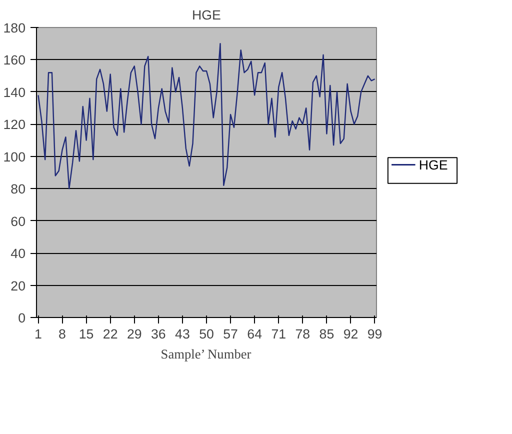  What do you see at coordinates (230, 334) in the screenshot?
I see `x-tick-label: 57` at bounding box center [230, 334].